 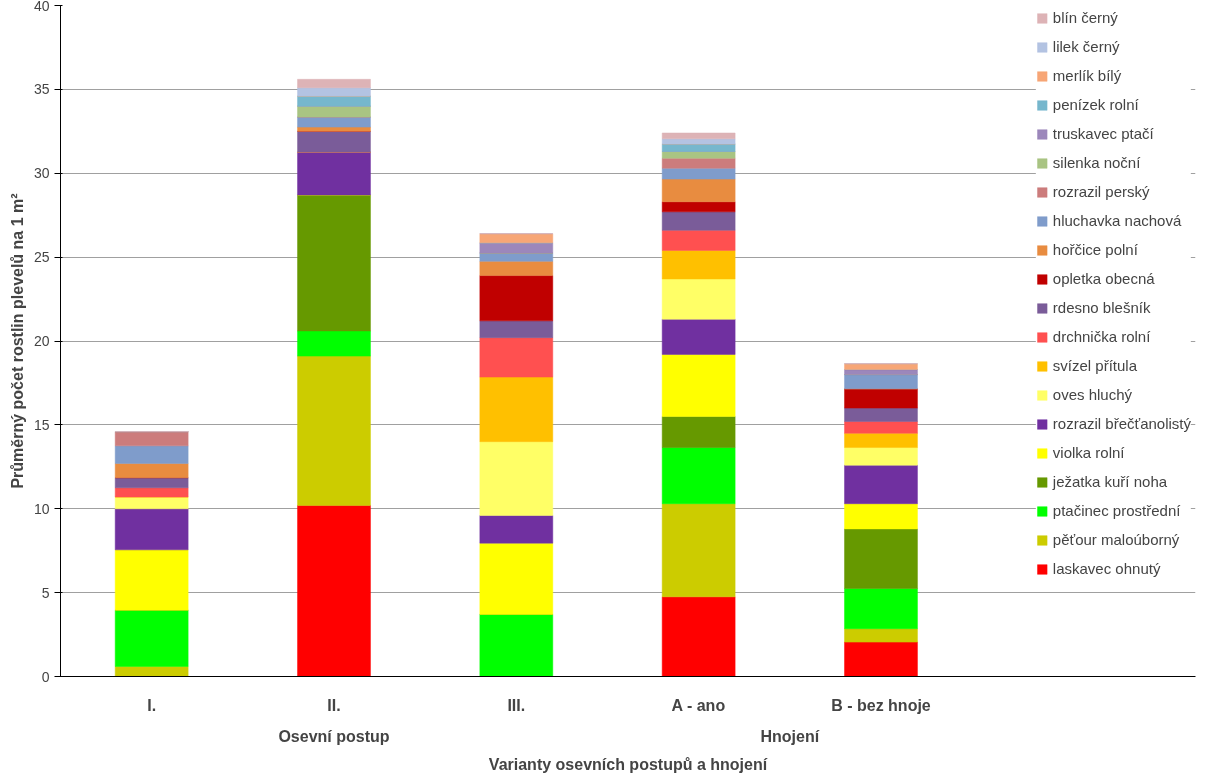 What do you see at coordinates (1103, 278) in the screenshot?
I see `legend-label: opletka obecná` at bounding box center [1103, 278].